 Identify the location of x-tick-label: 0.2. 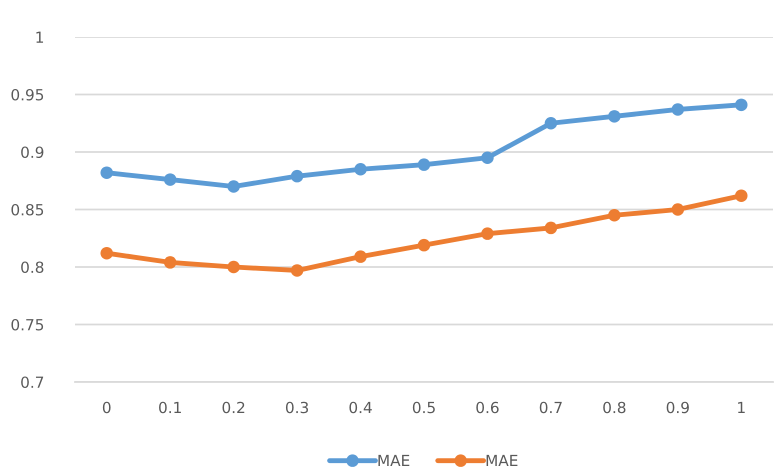
(233, 408).